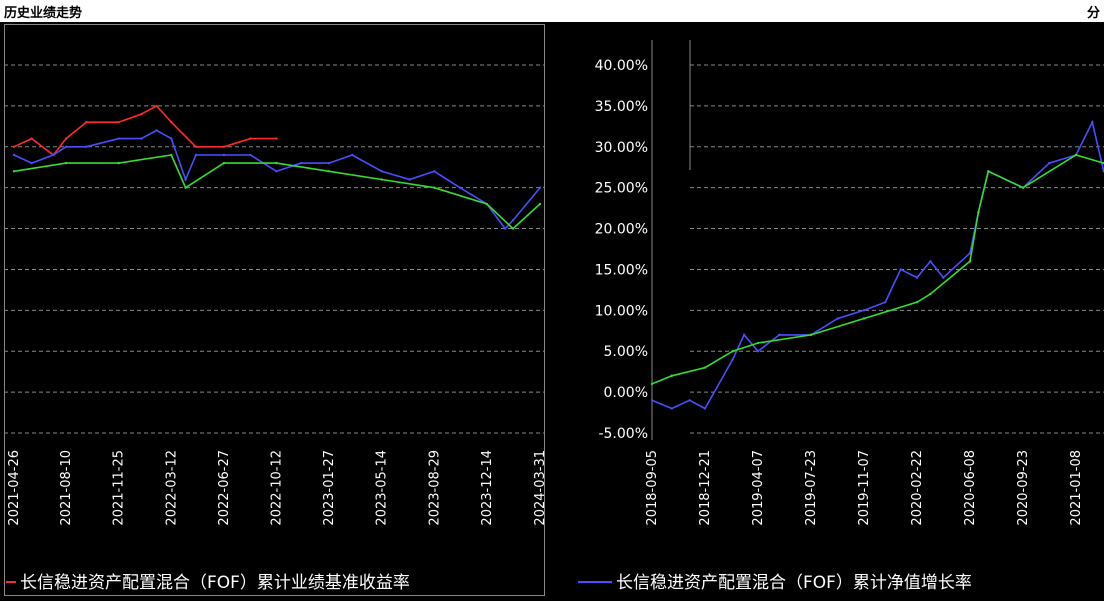  What do you see at coordinates (329, 488) in the screenshot?
I see `left-x-tick-label: 2023-01-27` at bounding box center [329, 488].